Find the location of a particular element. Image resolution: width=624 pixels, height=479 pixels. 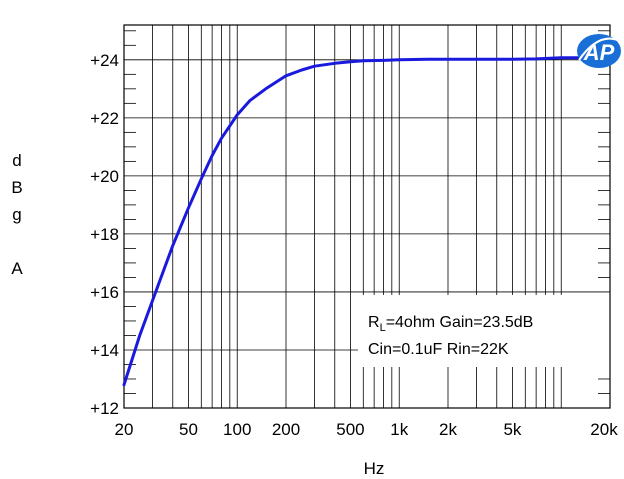

annotation-r: R is located at coordinates (374, 322).